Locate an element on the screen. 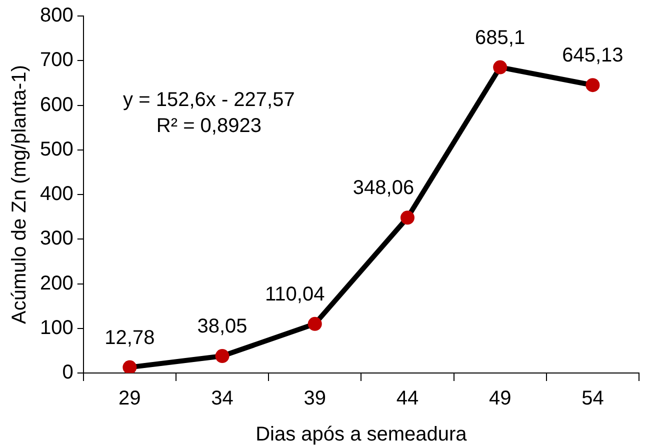 The image size is (646, 447). x-tick-label: 34 is located at coordinates (222, 399).